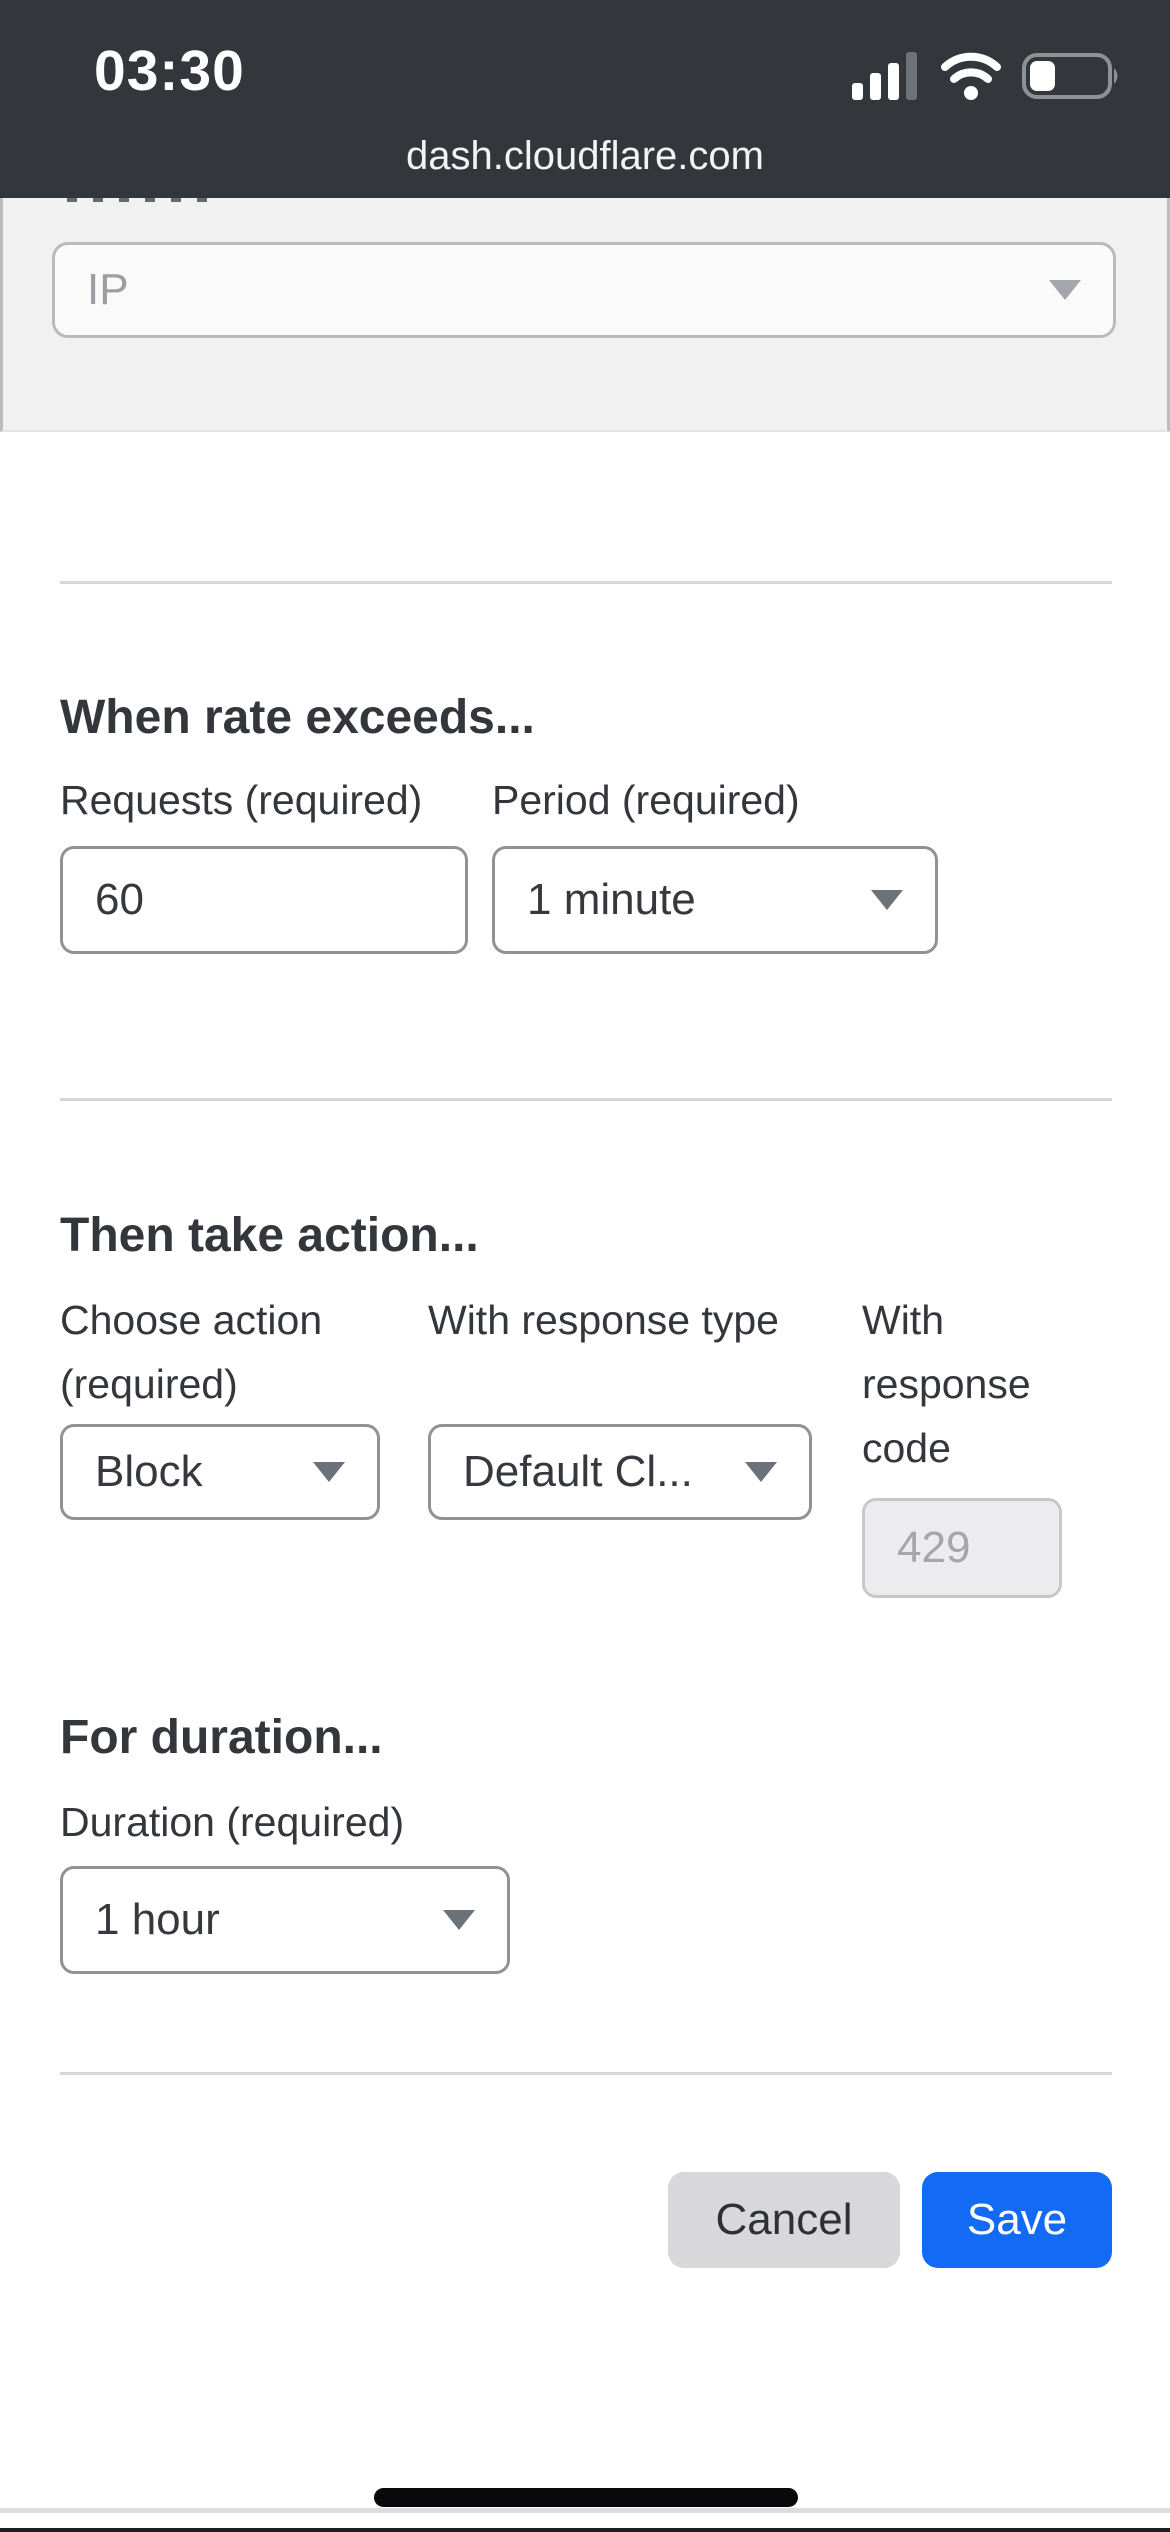 The height and width of the screenshot is (2532, 1170). What do you see at coordinates (157, 1919) in the screenshot?
I see `duration-value: 1 hour` at bounding box center [157, 1919].